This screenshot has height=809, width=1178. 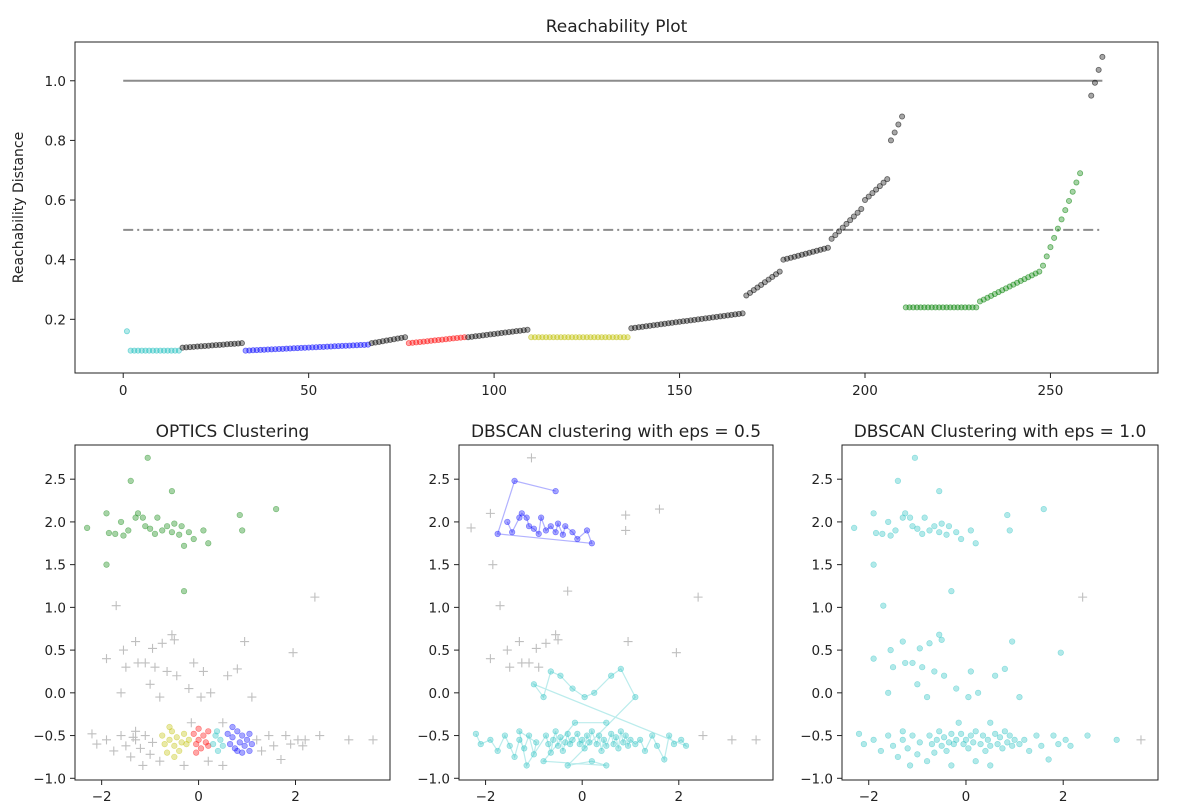 I want to click on dbscan-eps-1.0-plot-axes-frame, so click(x=1000, y=612).